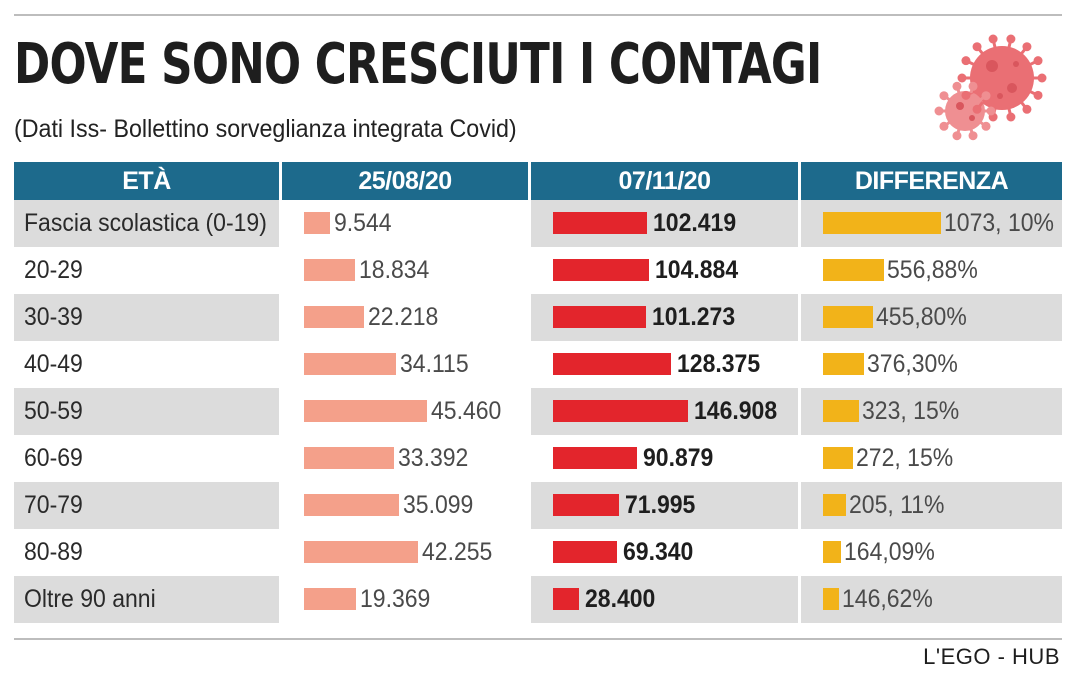 This screenshot has width=1080, height=685. Describe the element at coordinates (53, 505) in the screenshot. I see `age-label: 70-79` at that location.